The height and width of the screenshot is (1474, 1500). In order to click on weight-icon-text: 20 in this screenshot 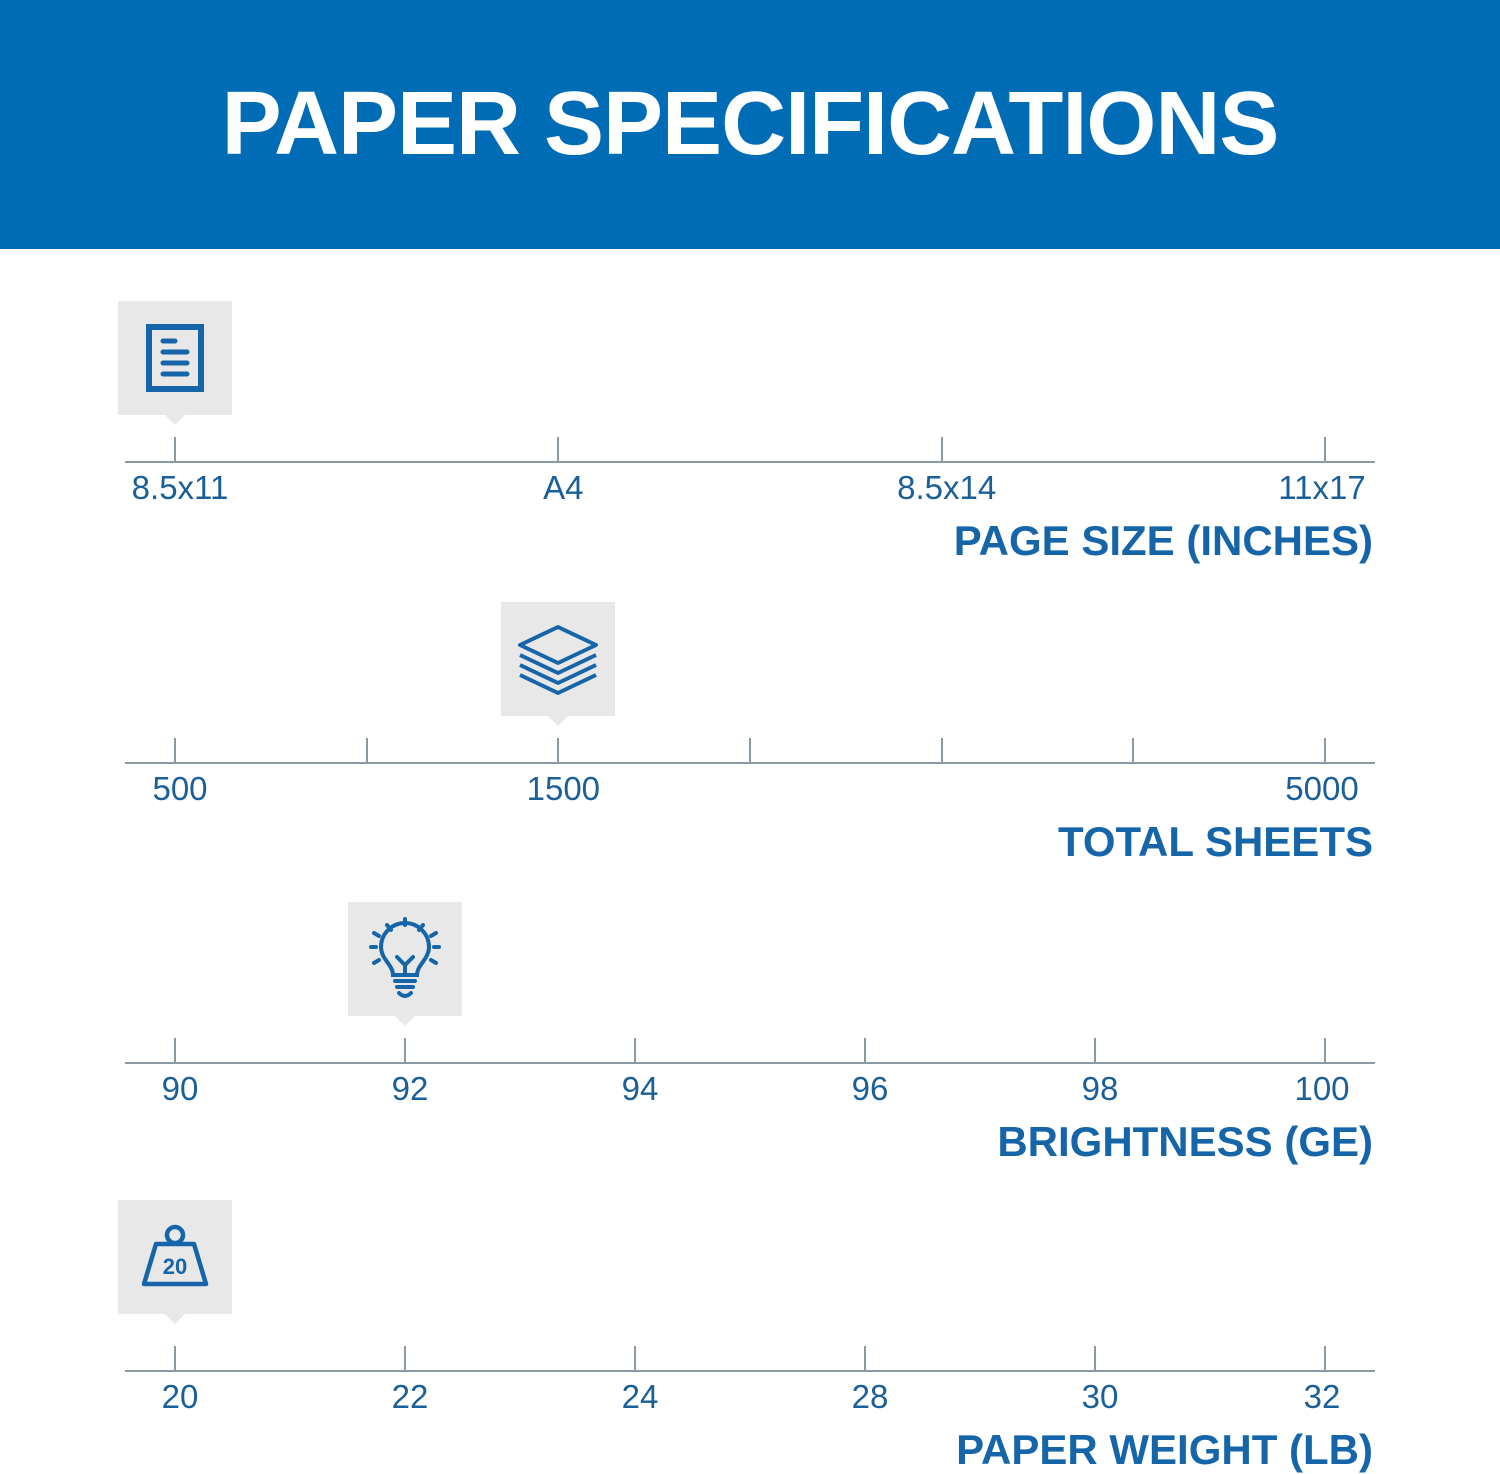, I will do `click(175, 1266)`.